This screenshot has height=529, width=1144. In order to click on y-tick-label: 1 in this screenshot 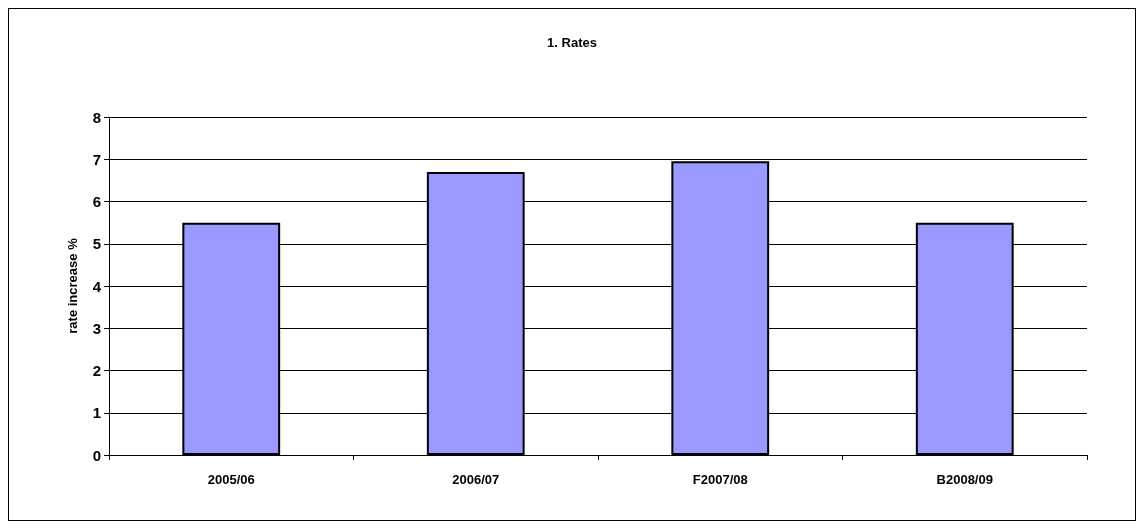, I will do `click(96, 413)`.